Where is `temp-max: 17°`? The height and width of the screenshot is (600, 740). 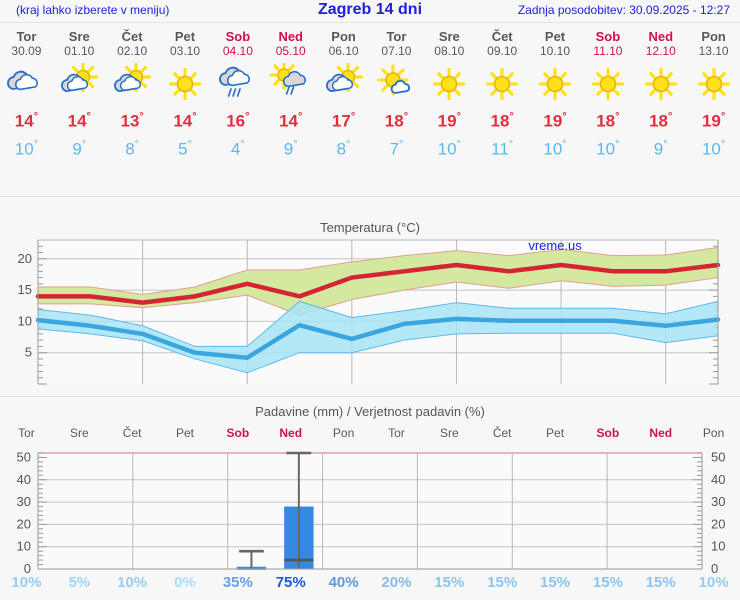 temp-max: 17° is located at coordinates (343, 121).